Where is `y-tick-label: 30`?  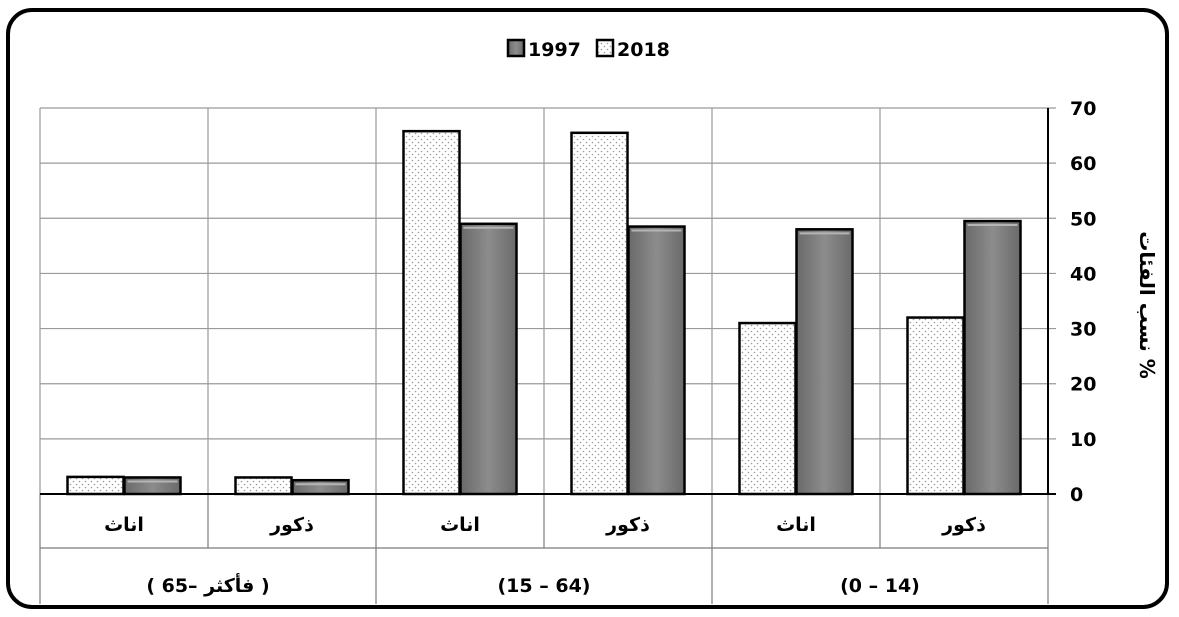 y-tick-label: 30 is located at coordinates (1083, 330).